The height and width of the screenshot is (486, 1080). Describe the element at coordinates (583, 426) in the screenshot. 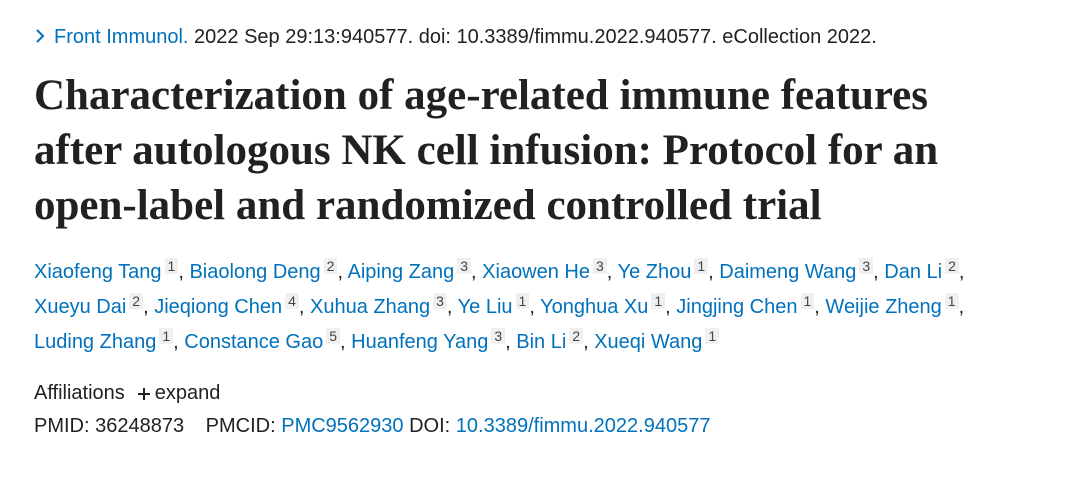

I see `doi-link: 10.3389/fimmu.2022.940577` at that location.